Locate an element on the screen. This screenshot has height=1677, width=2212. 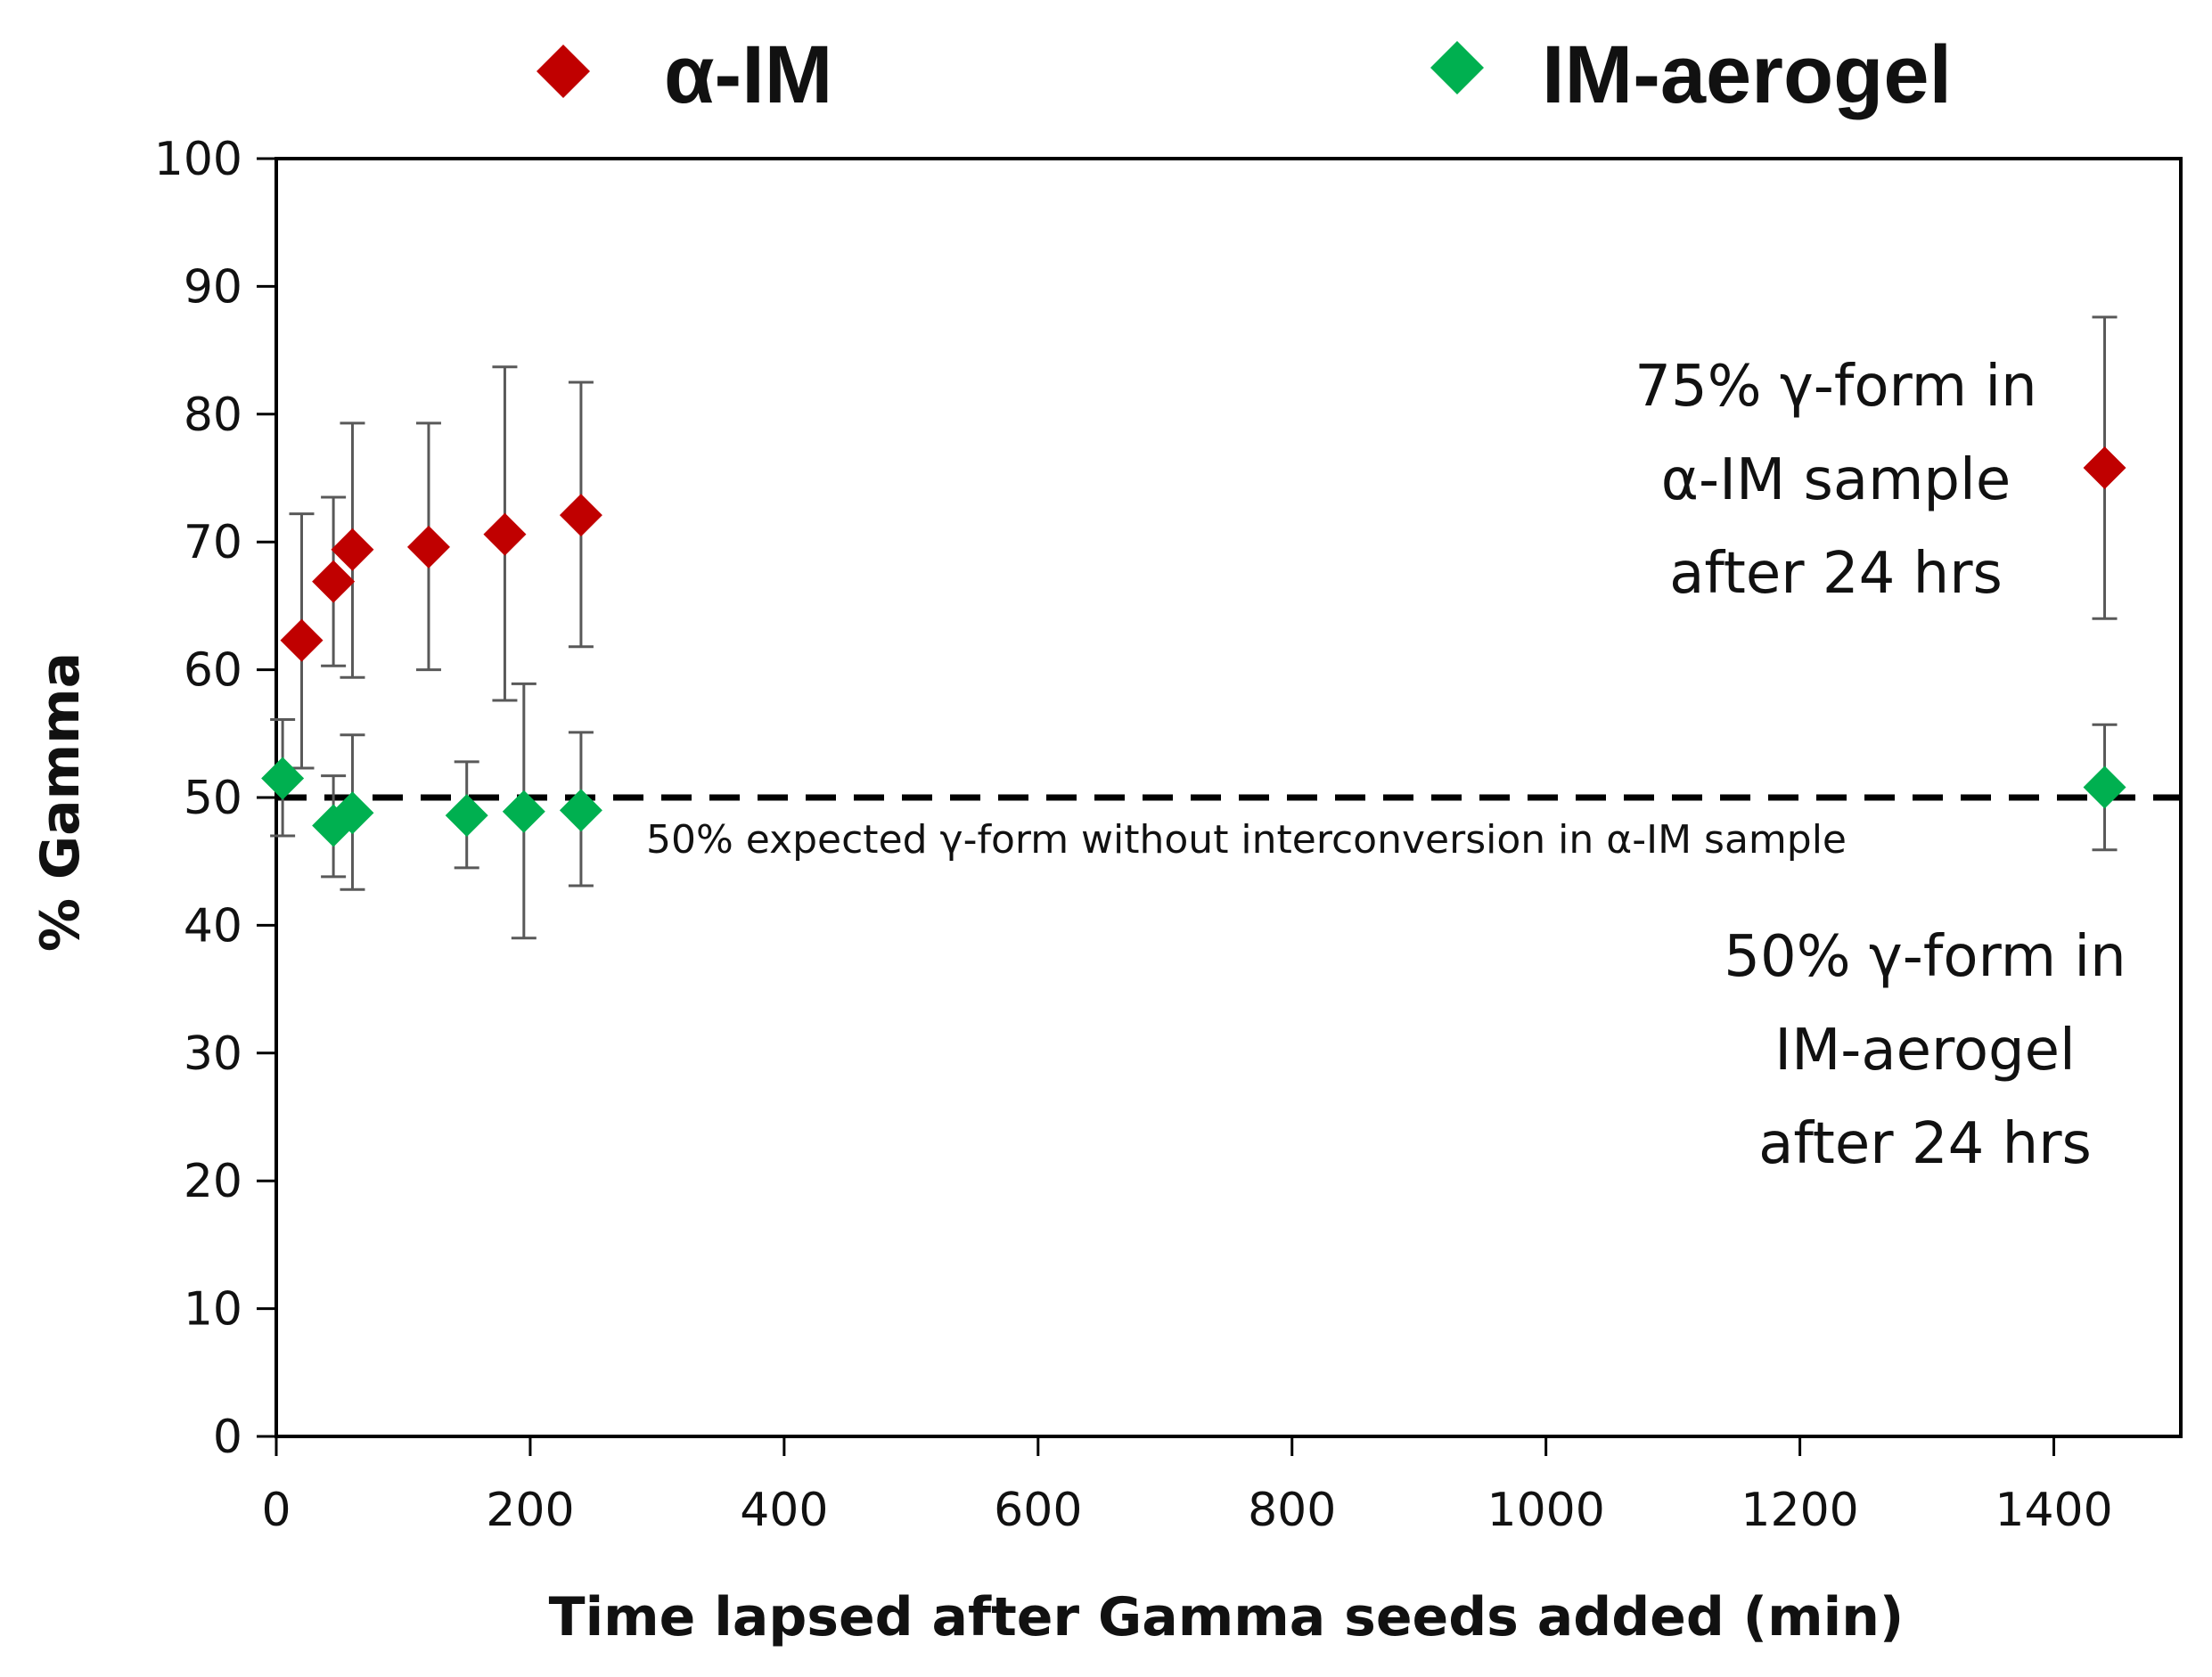
data-point-s0-p2 is located at coordinates (352, 550).